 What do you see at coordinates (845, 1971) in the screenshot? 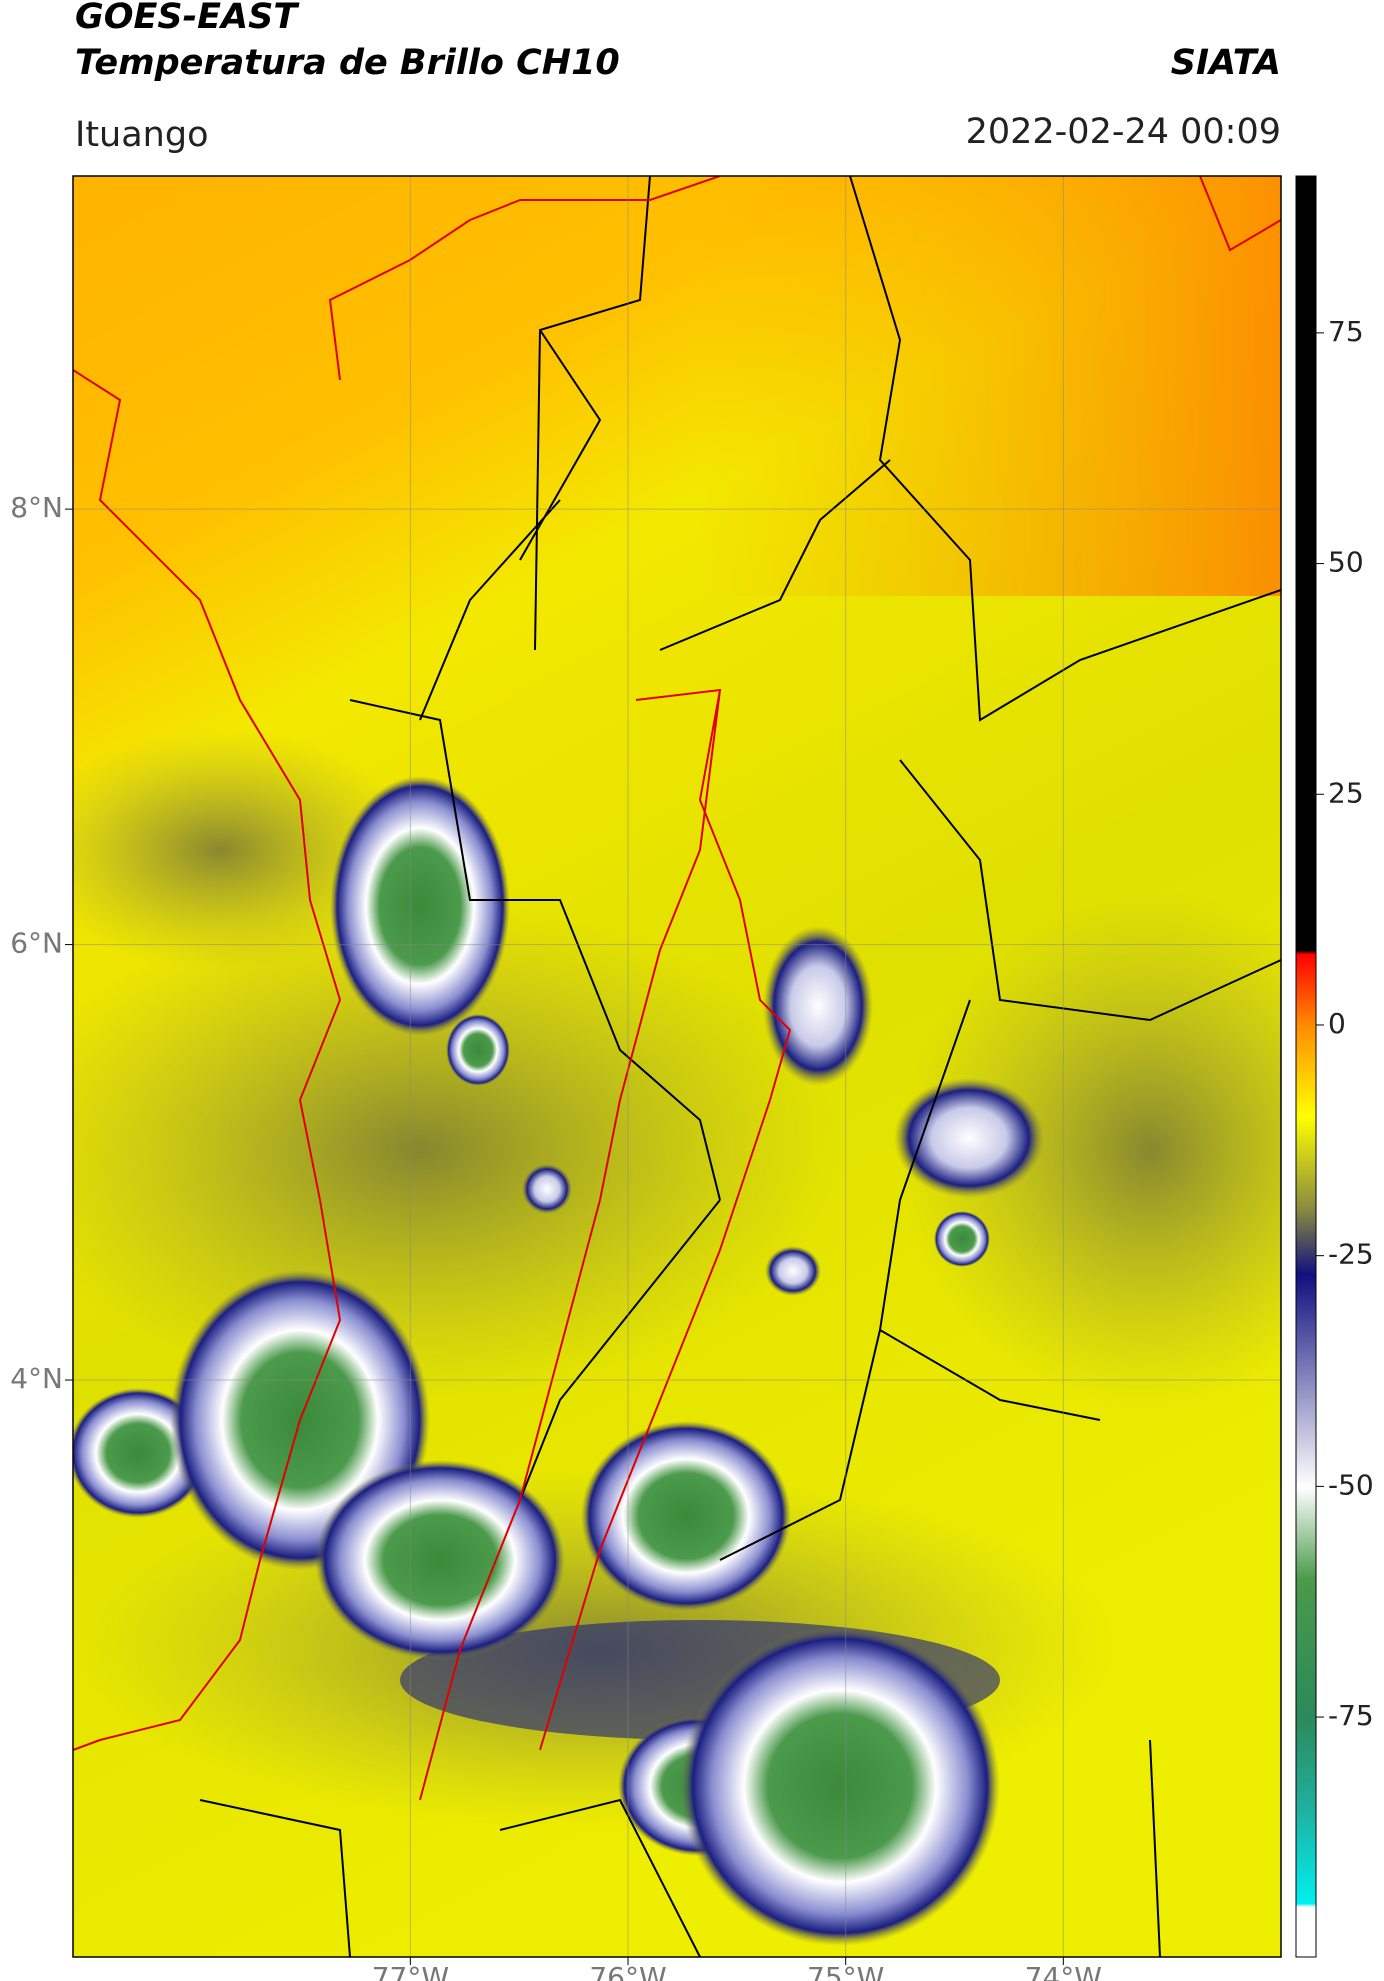
I see `lon-label: 75°W` at bounding box center [845, 1971].